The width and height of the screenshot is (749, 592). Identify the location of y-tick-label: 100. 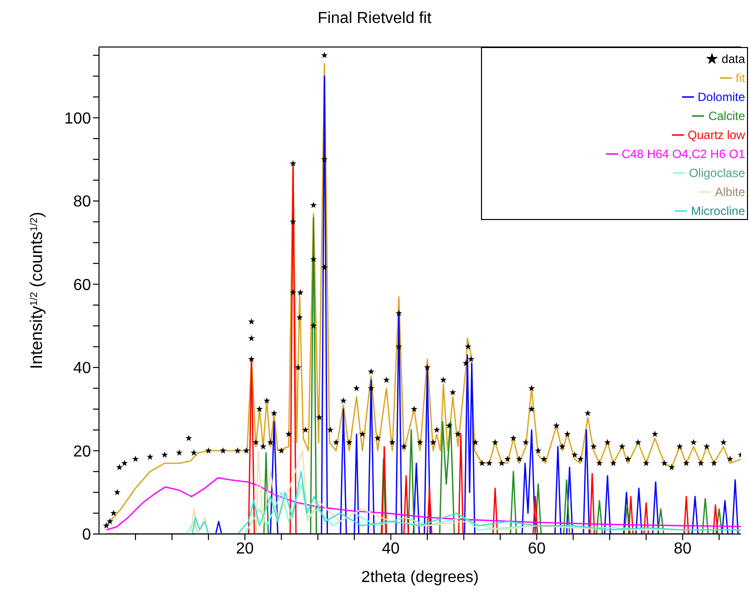
(78, 119).